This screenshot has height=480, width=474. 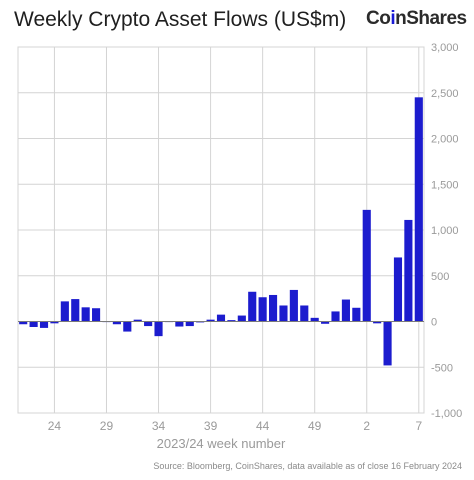 What do you see at coordinates (440, 277) in the screenshot?
I see `y-tick-label: 500` at bounding box center [440, 277].